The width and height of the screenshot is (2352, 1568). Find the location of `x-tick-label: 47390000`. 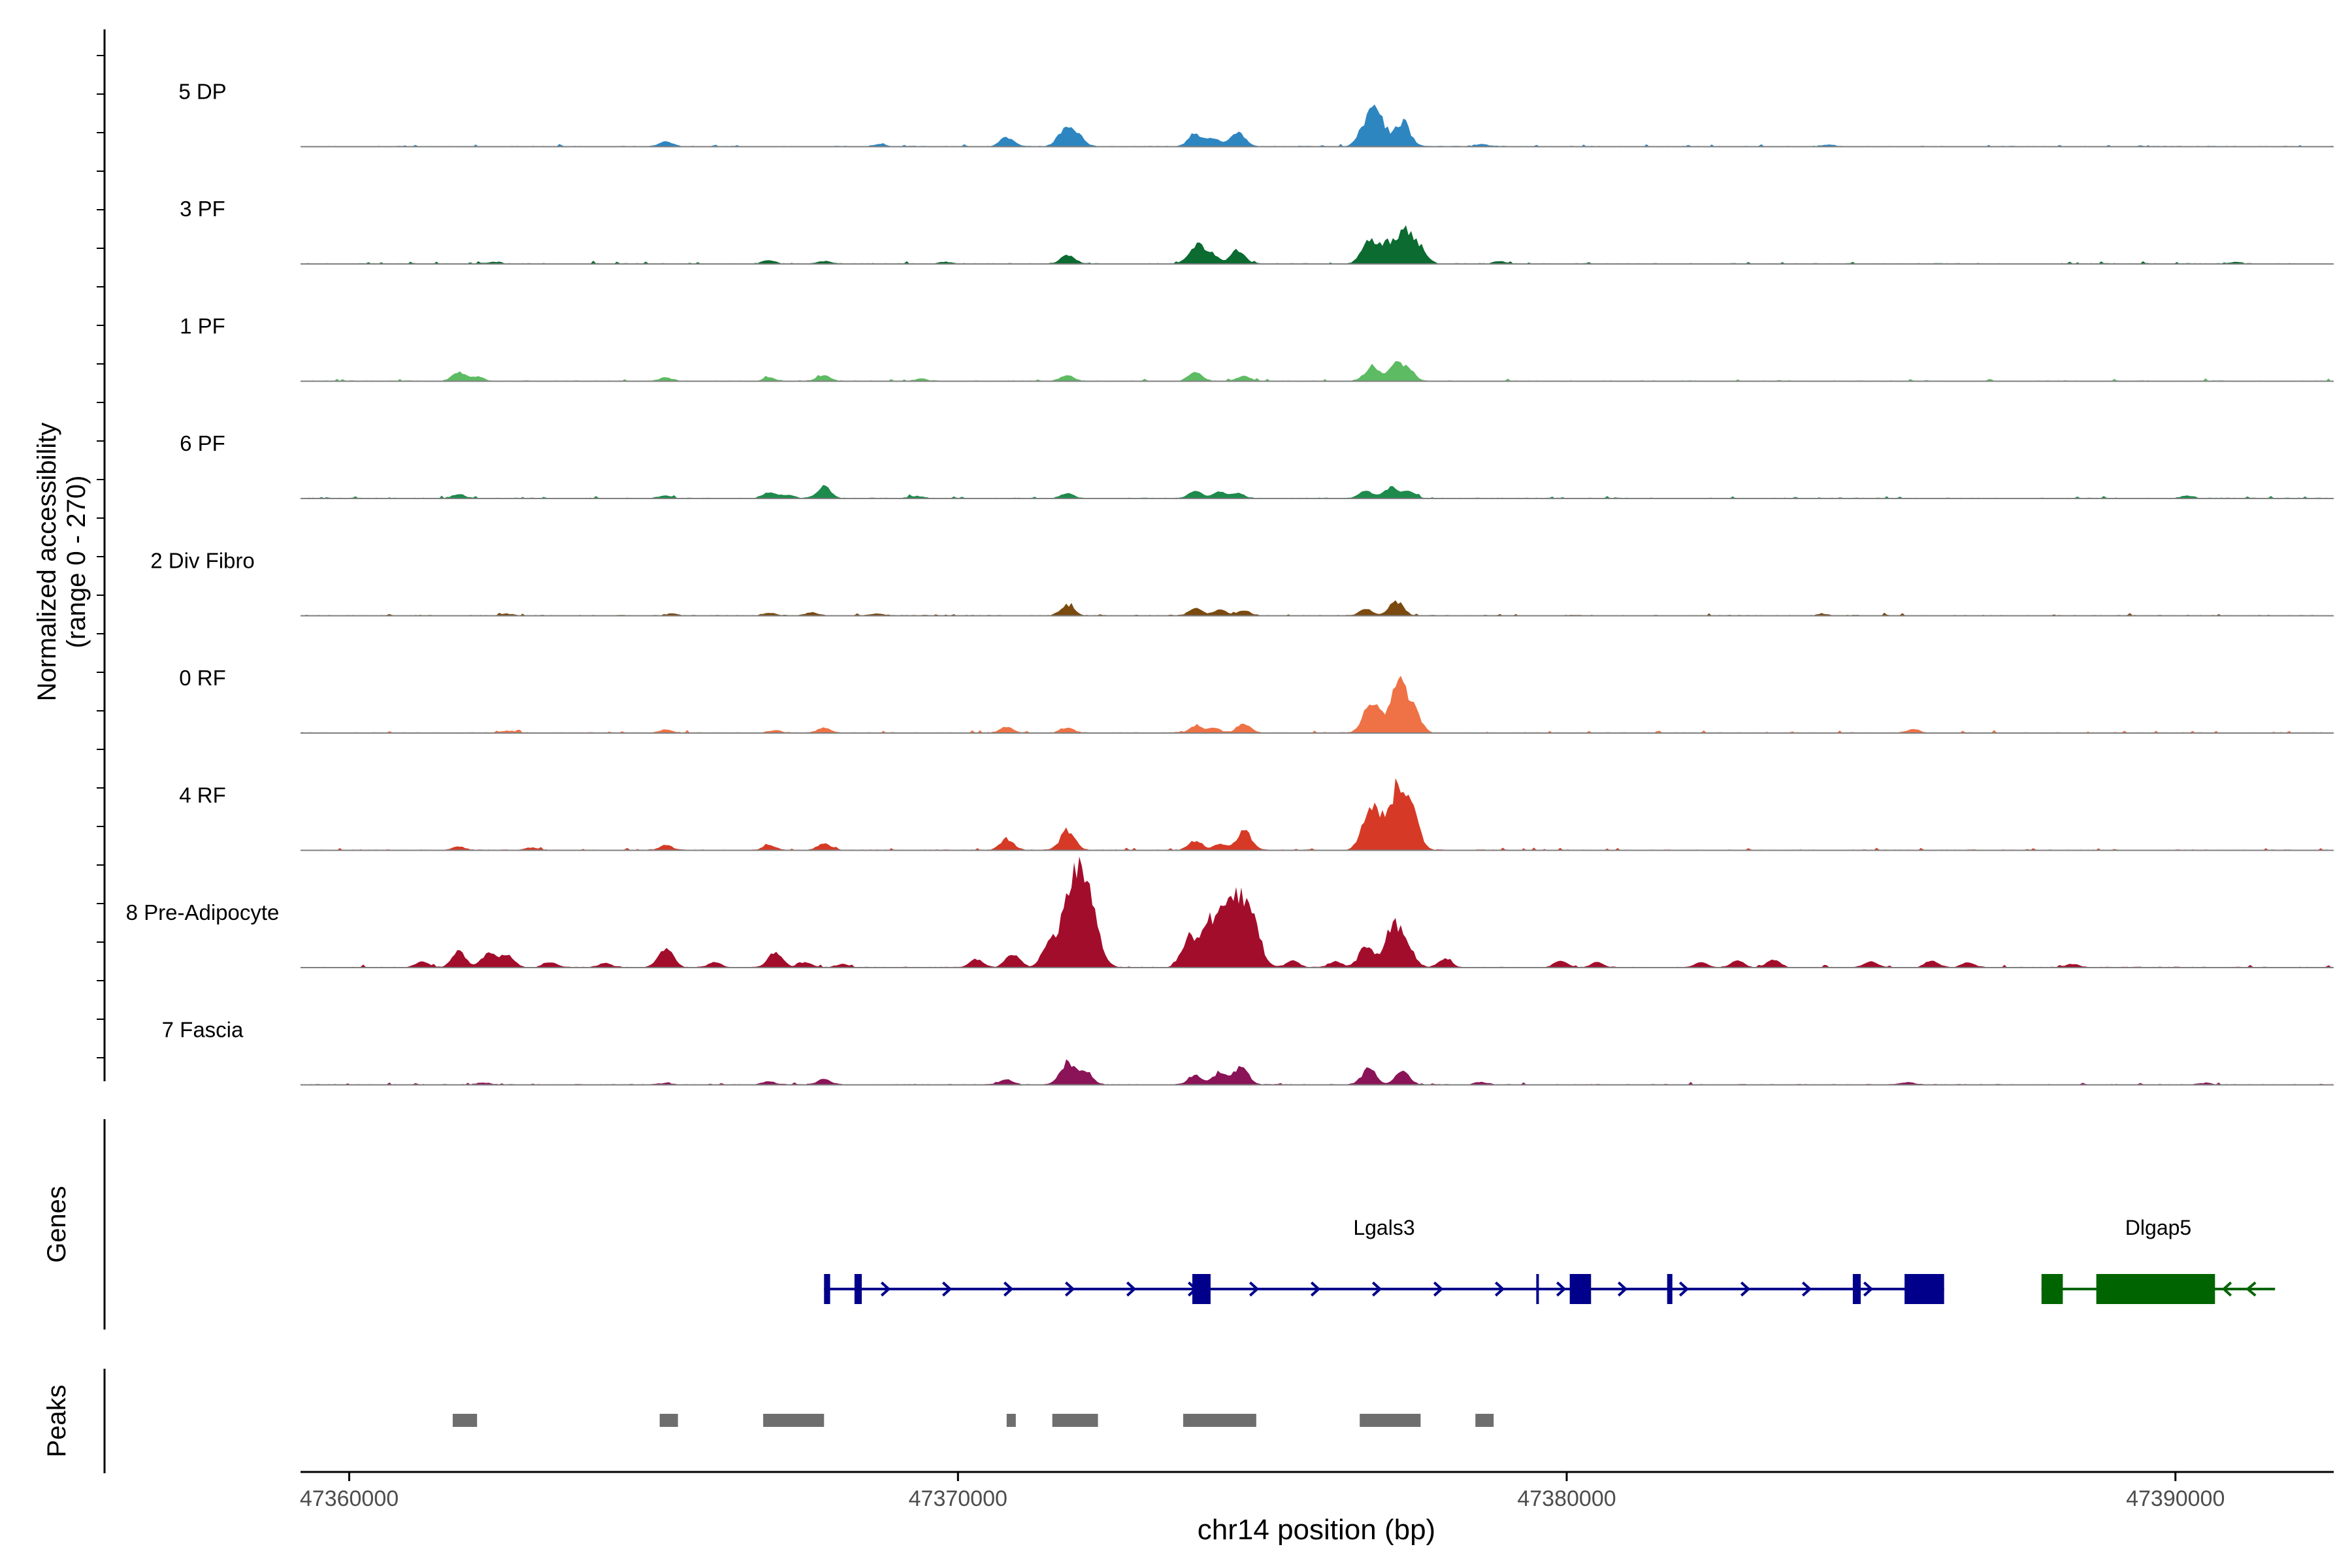

x-tick-label: 47390000 is located at coordinates (2175, 1498).